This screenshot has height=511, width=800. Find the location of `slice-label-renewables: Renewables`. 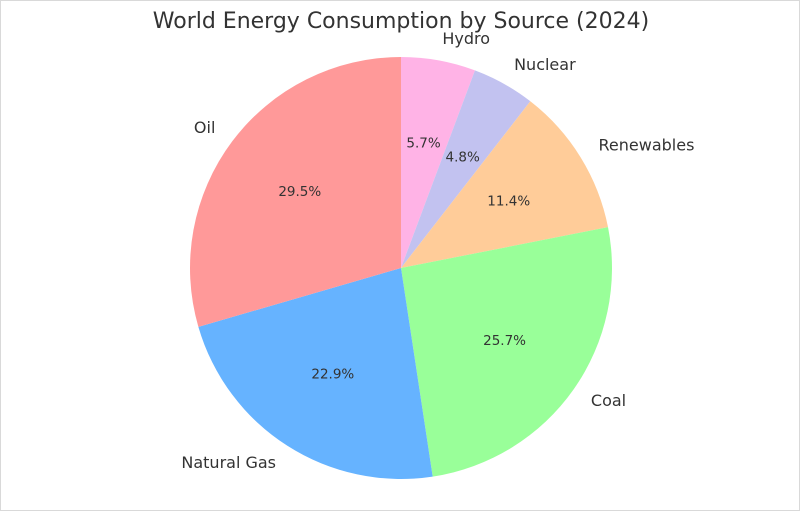

slice-label-renewables: Renewables is located at coordinates (647, 145).